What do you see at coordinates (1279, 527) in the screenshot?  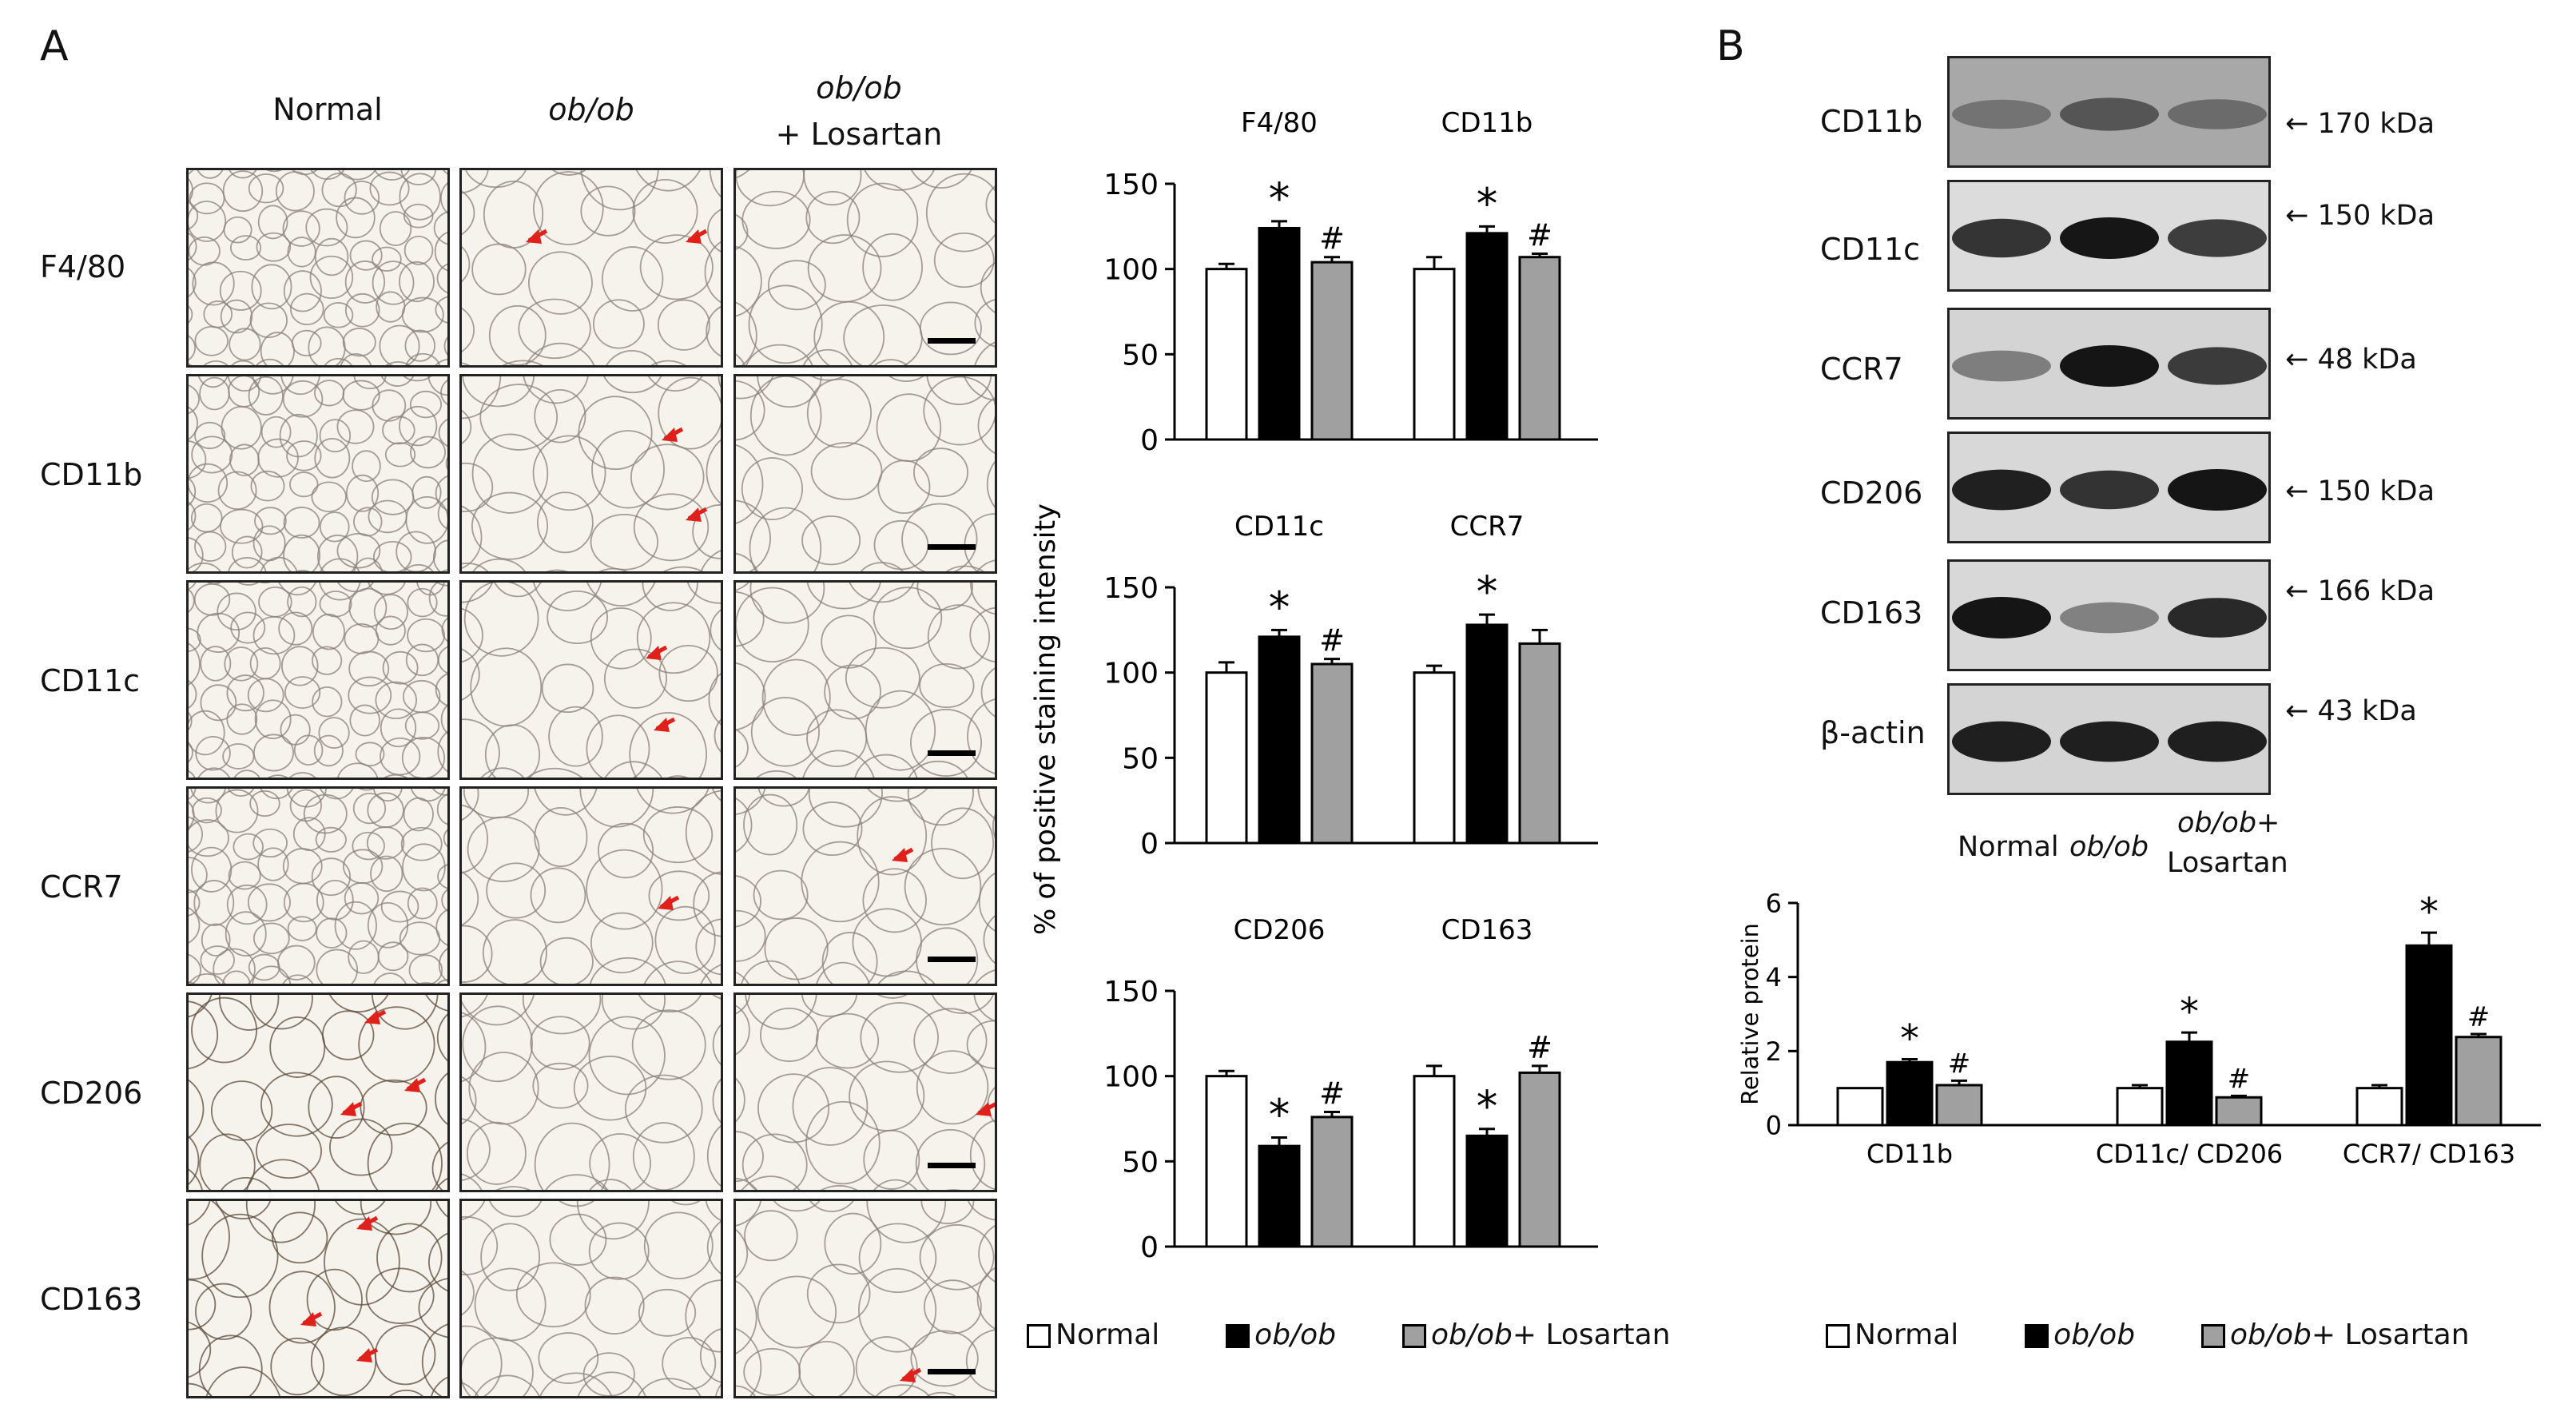 I see `category-label: CD11c` at bounding box center [1279, 527].